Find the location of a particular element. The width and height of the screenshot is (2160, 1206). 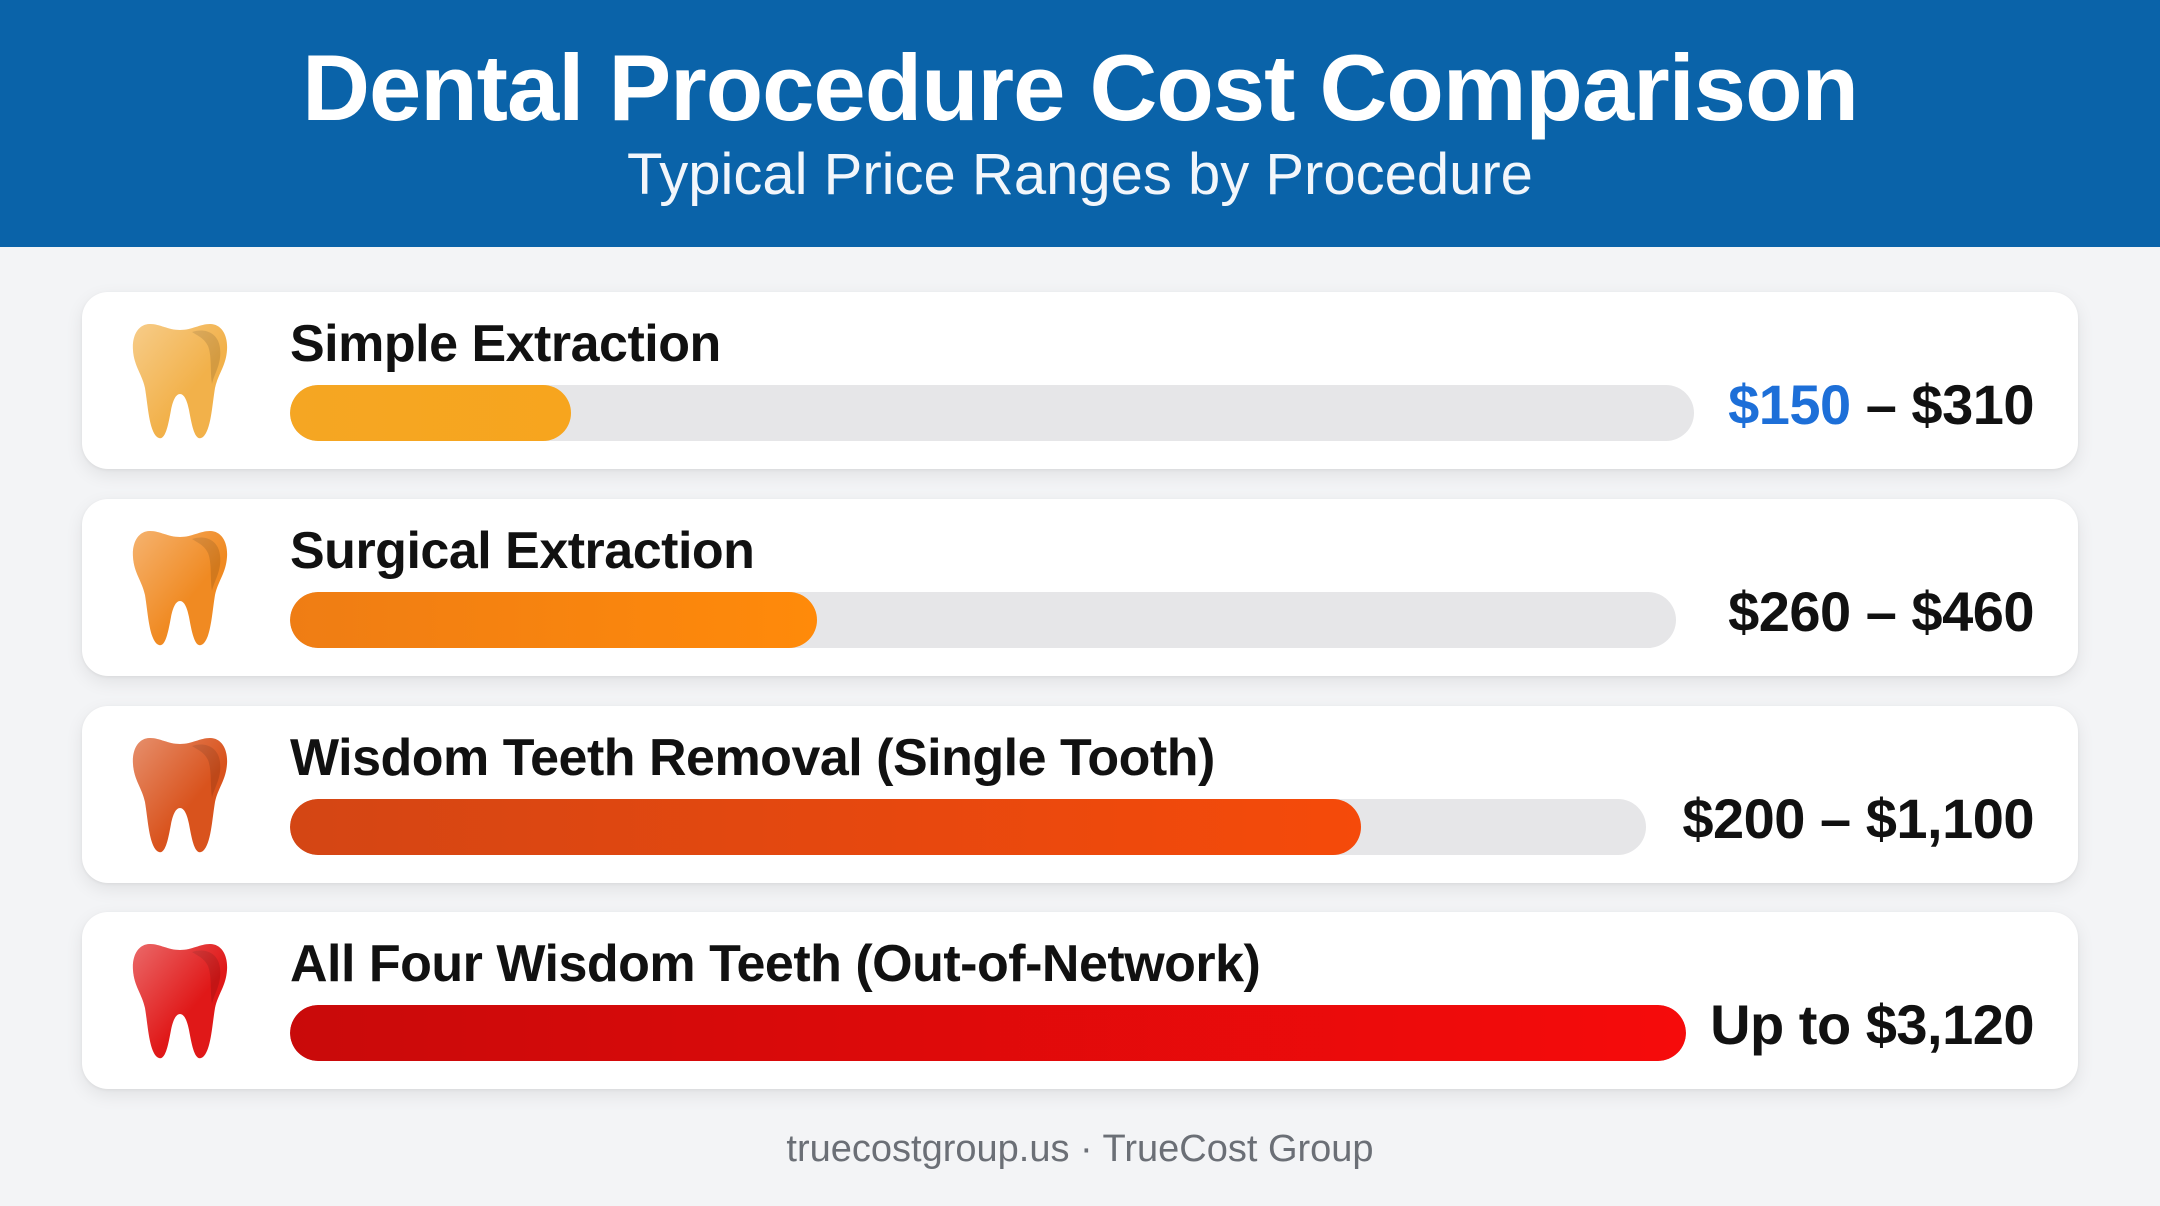

price-high: $1,100 is located at coordinates (1950, 818).